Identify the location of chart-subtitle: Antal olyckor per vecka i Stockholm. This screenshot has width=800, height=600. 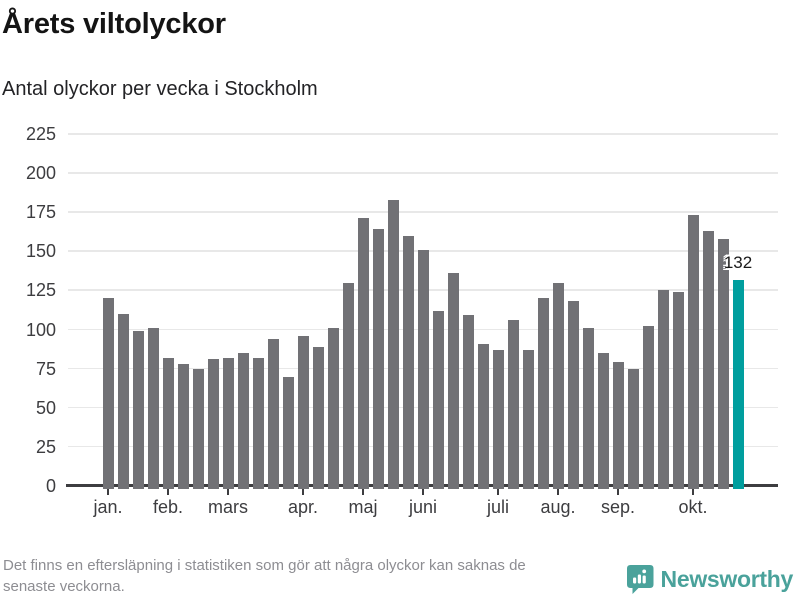
(160, 89).